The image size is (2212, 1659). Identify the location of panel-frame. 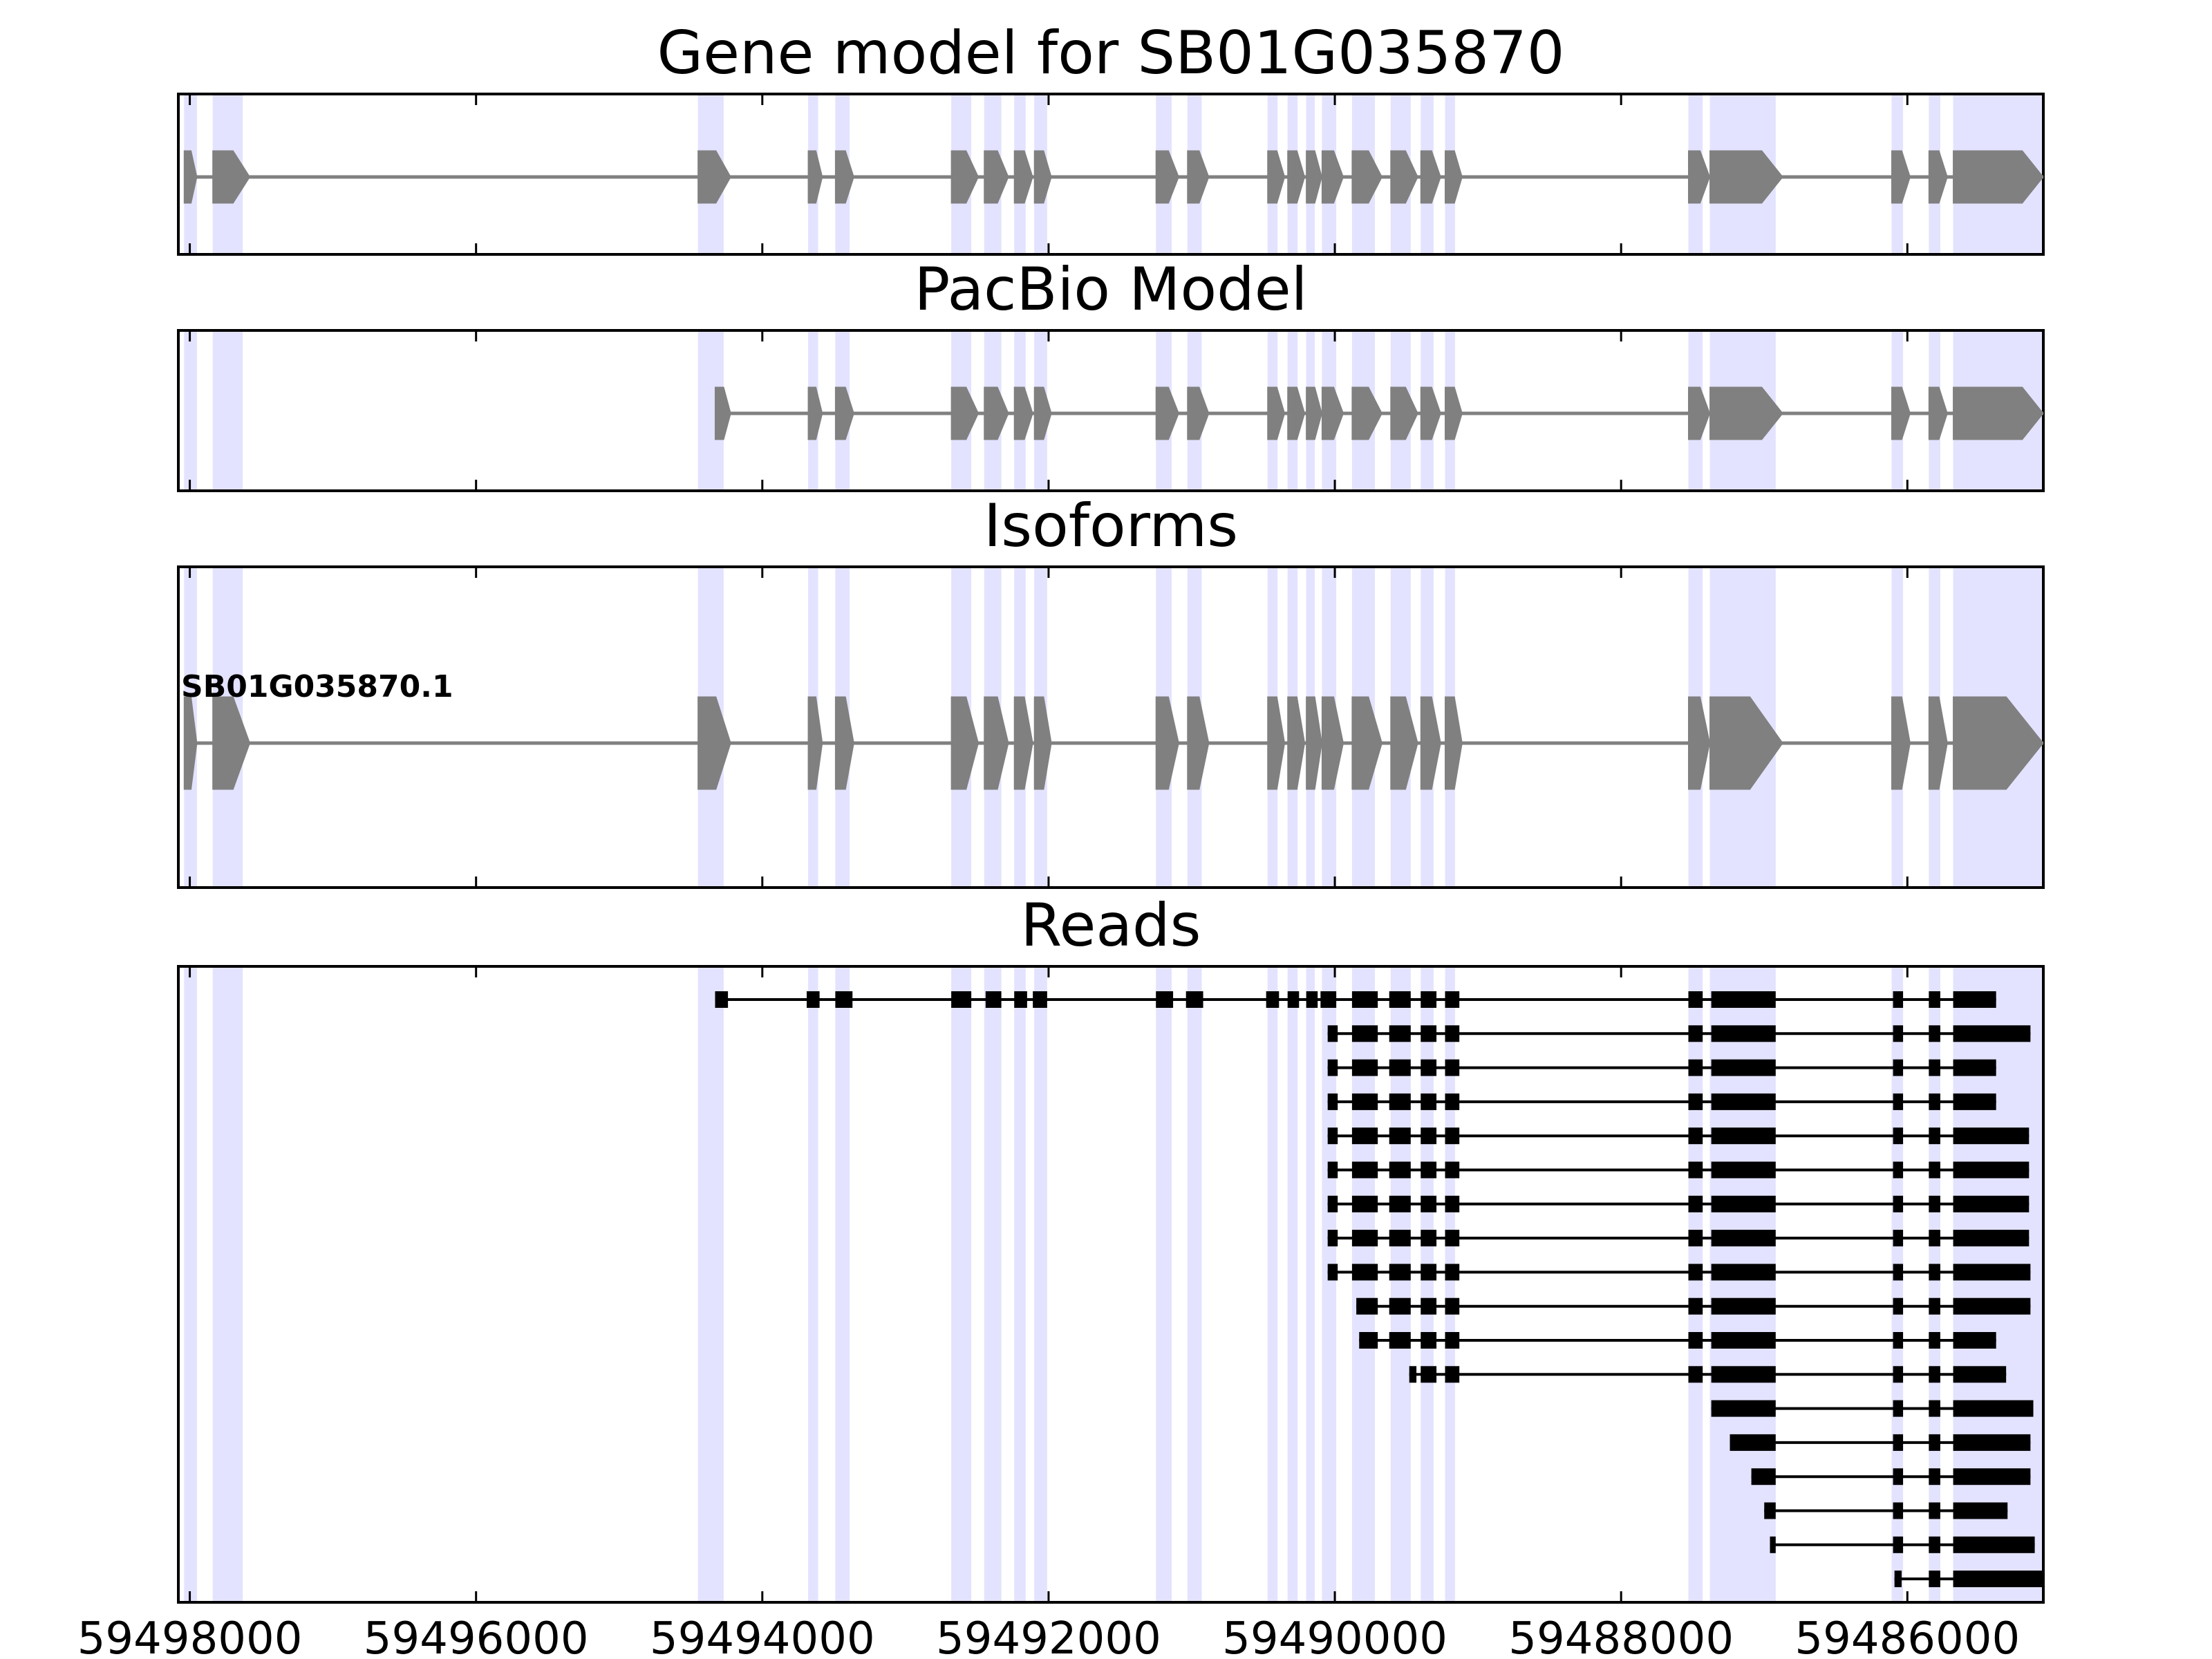
(1111, 174).